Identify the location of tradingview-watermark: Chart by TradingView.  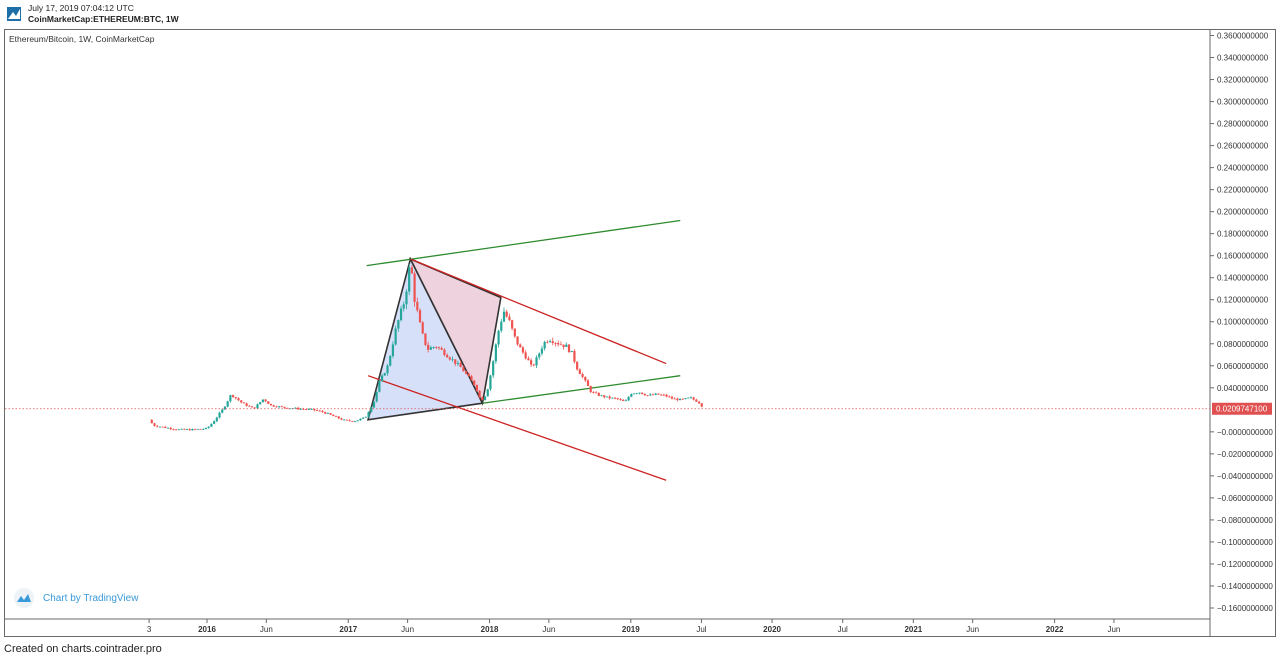
(76, 598).